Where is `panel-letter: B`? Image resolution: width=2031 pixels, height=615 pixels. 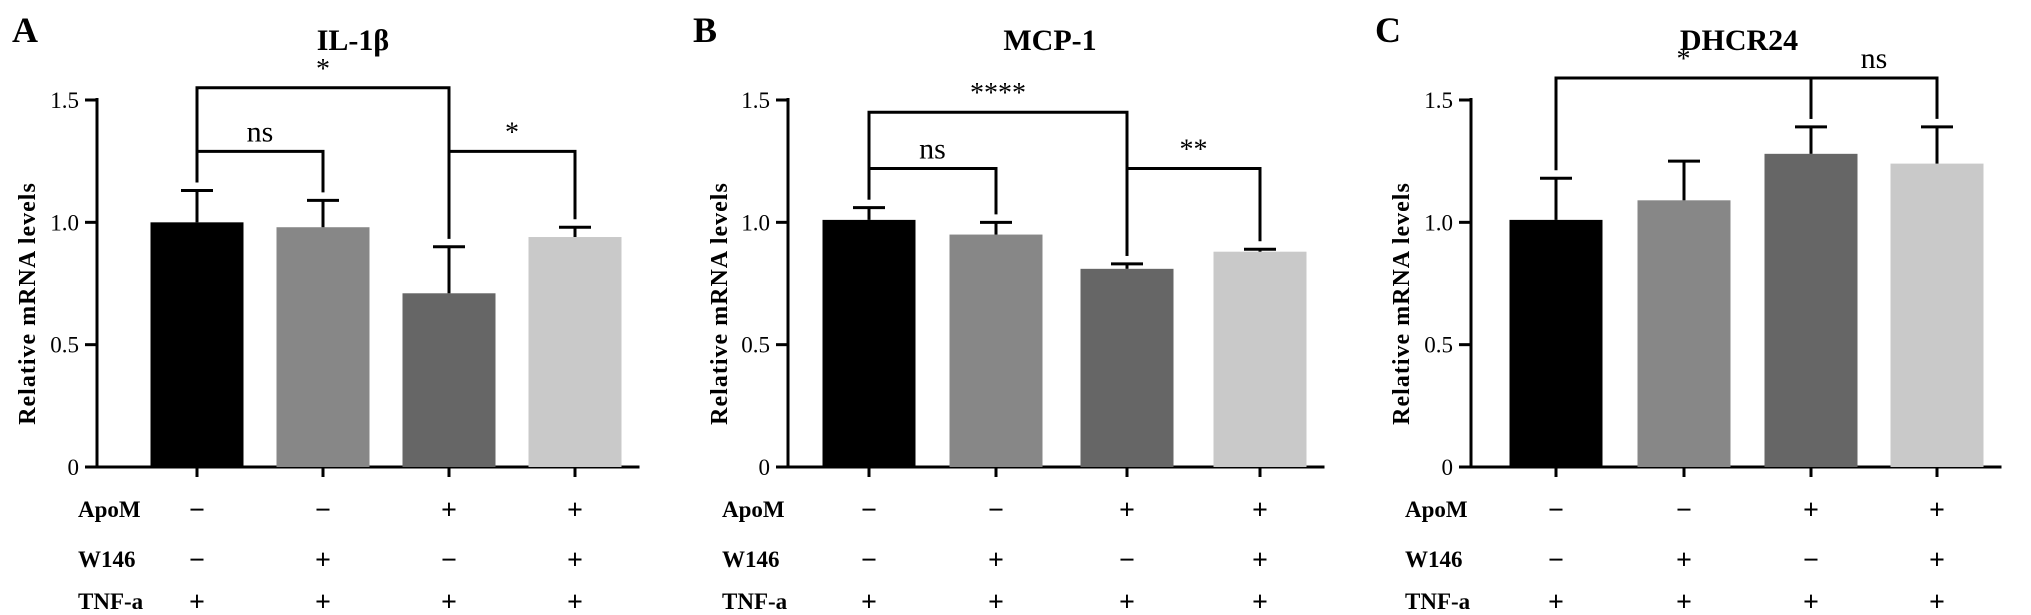
panel-letter: B is located at coordinates (705, 30).